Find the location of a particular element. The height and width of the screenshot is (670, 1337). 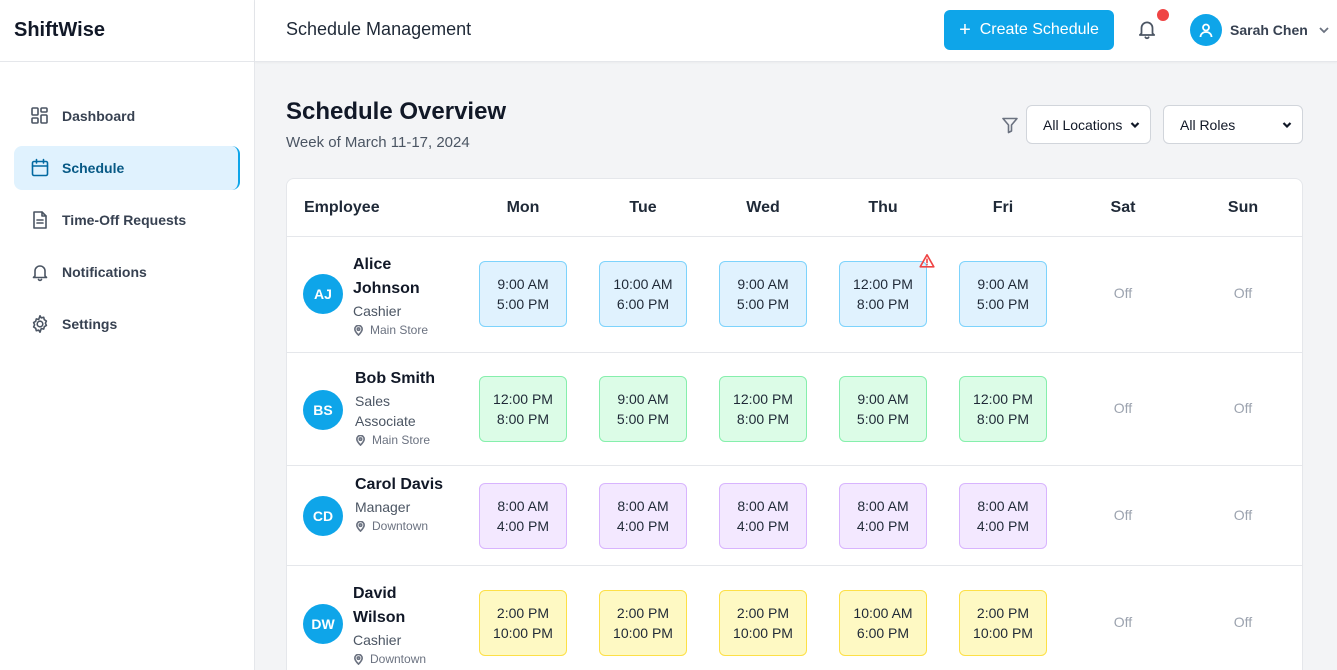

shift-block-tue: 8:00 AM 4:00 PM is located at coordinates (643, 516).